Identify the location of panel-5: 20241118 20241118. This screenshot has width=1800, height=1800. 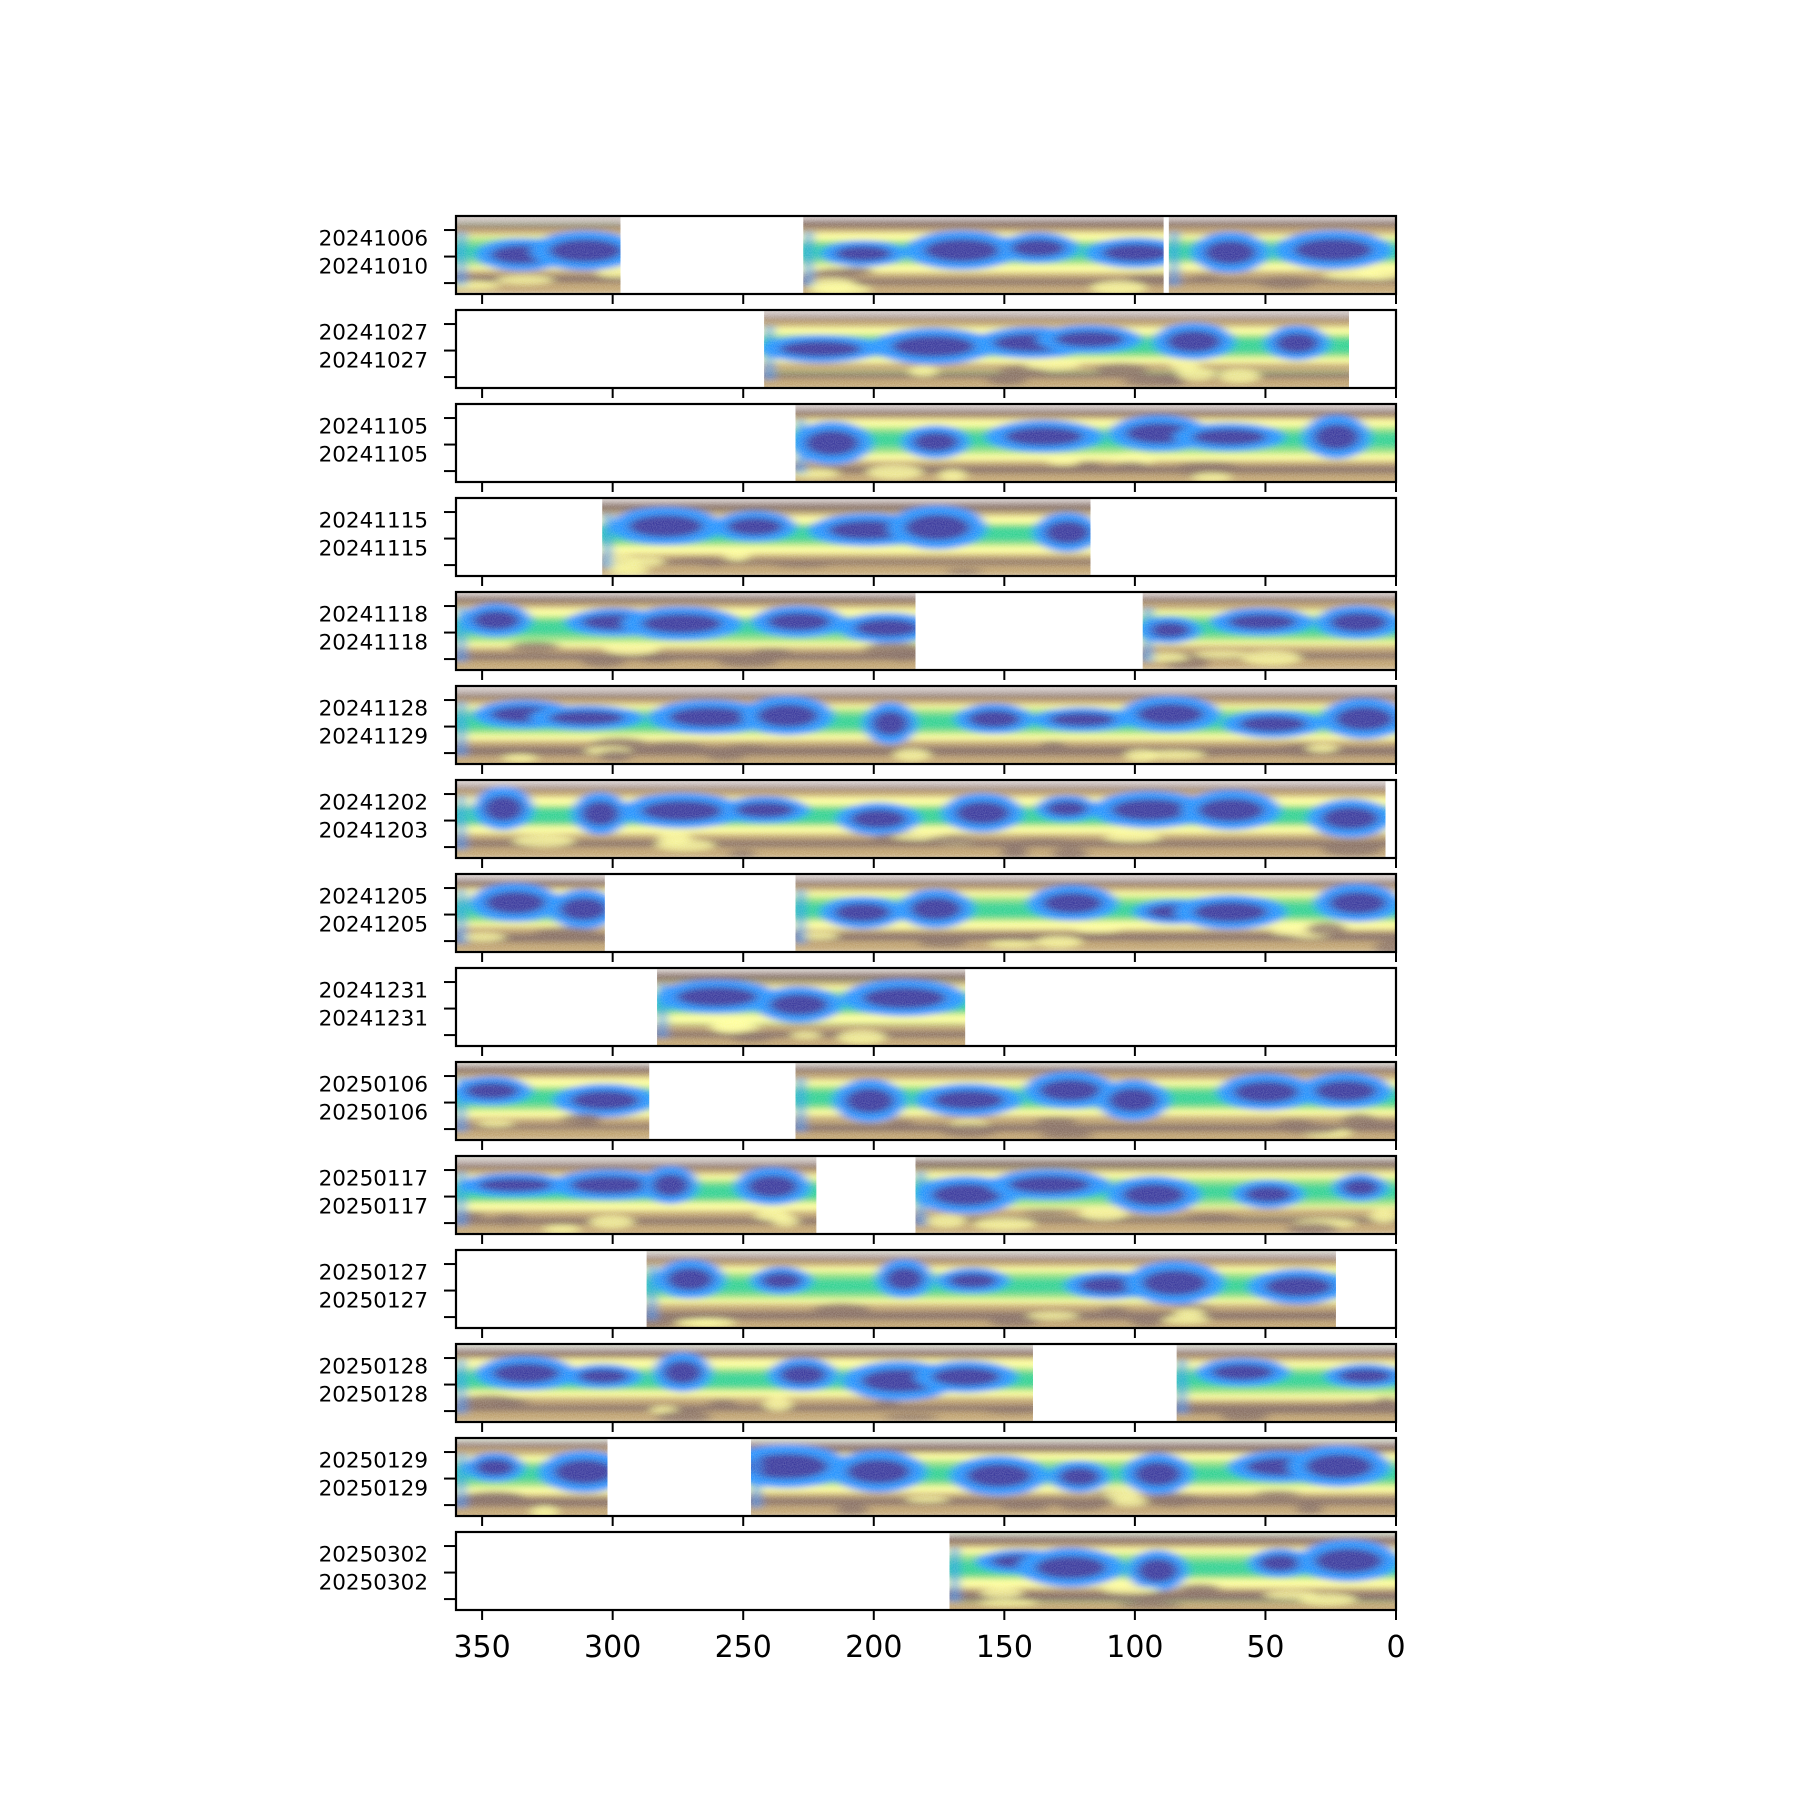
(858, 635).